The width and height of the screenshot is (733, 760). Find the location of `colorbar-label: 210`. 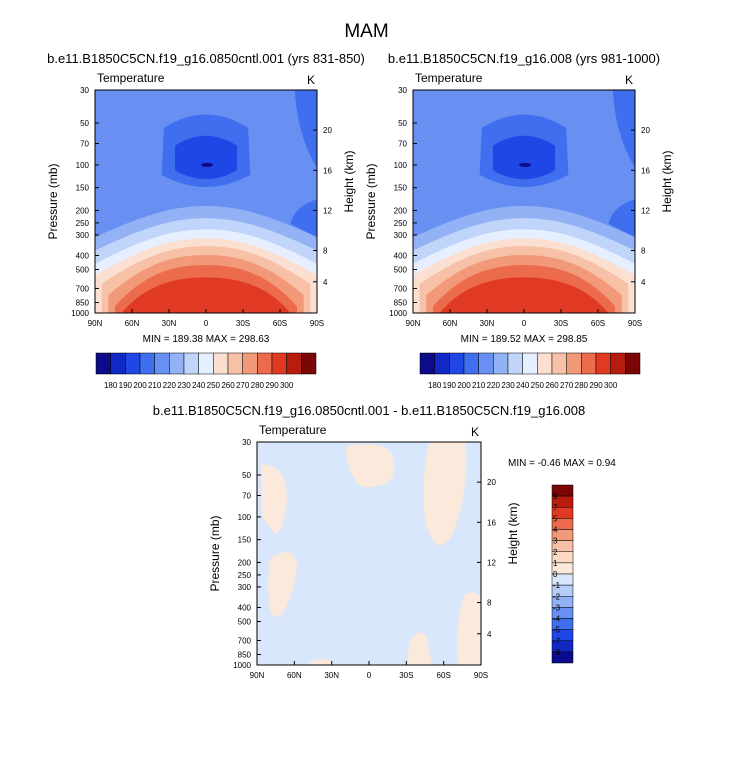

colorbar-label: 210 is located at coordinates (479, 385).